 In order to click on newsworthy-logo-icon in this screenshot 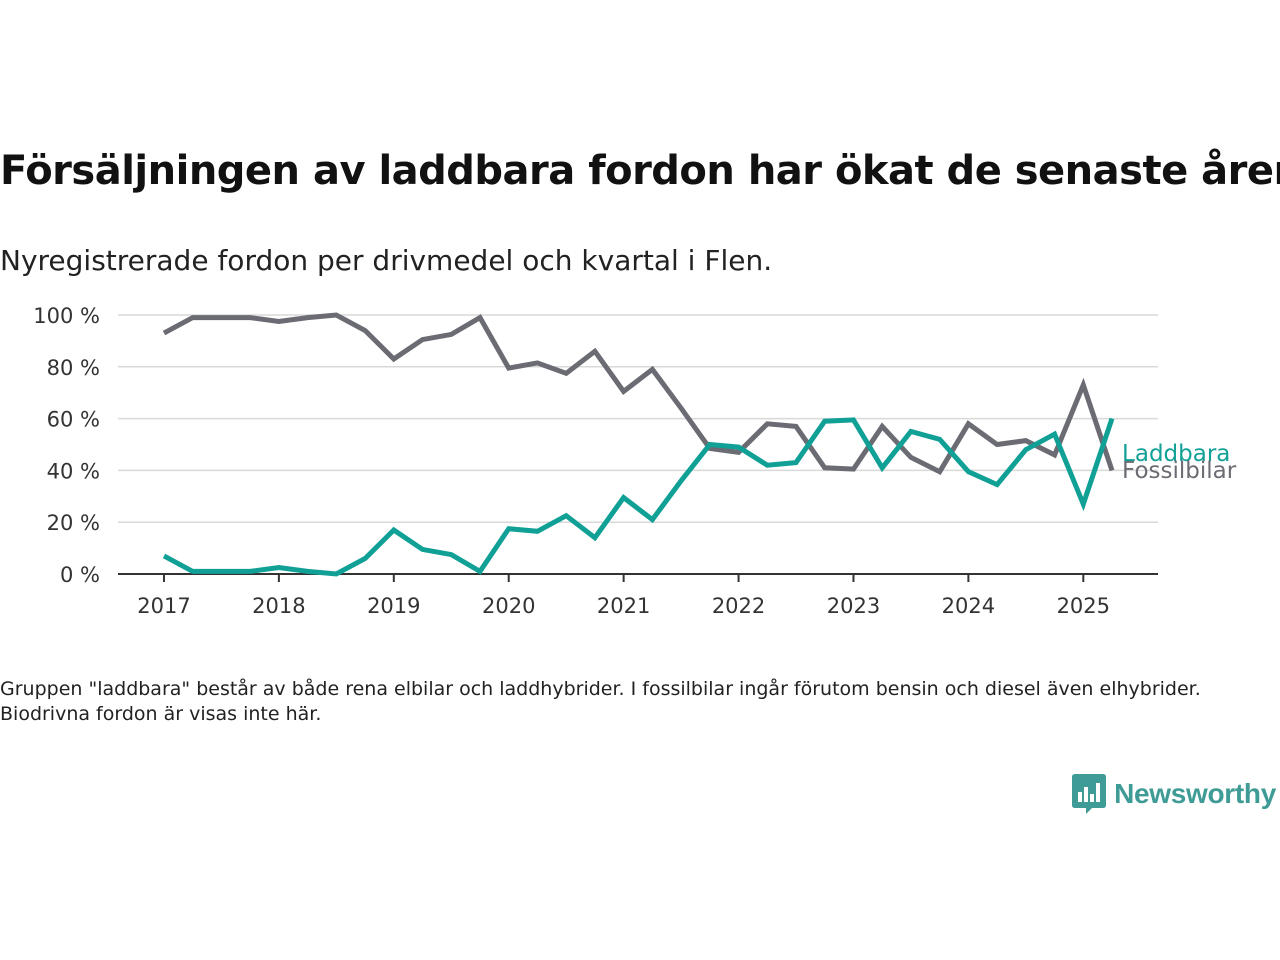, I will do `click(1089, 794)`.